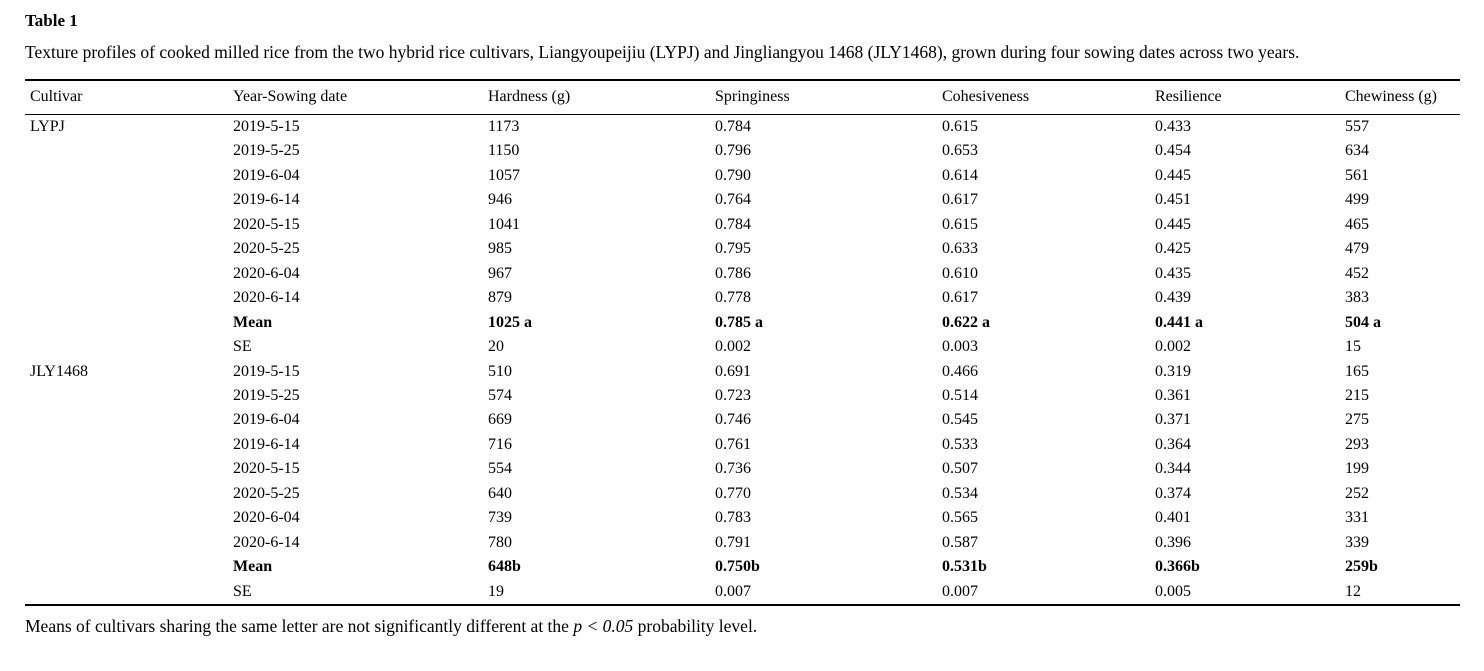 This screenshot has width=1484, height=671. I want to click on cell-springiness: 0.778, so click(733, 298).